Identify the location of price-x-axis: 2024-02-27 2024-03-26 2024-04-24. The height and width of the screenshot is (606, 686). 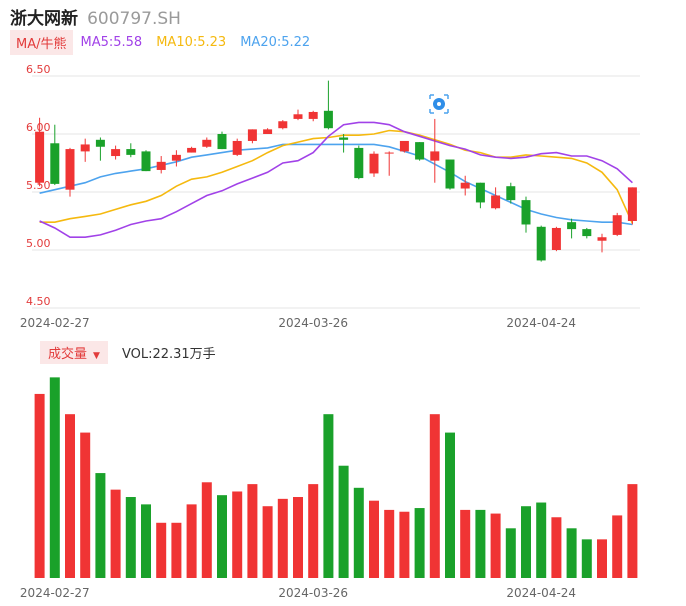
(298, 323).